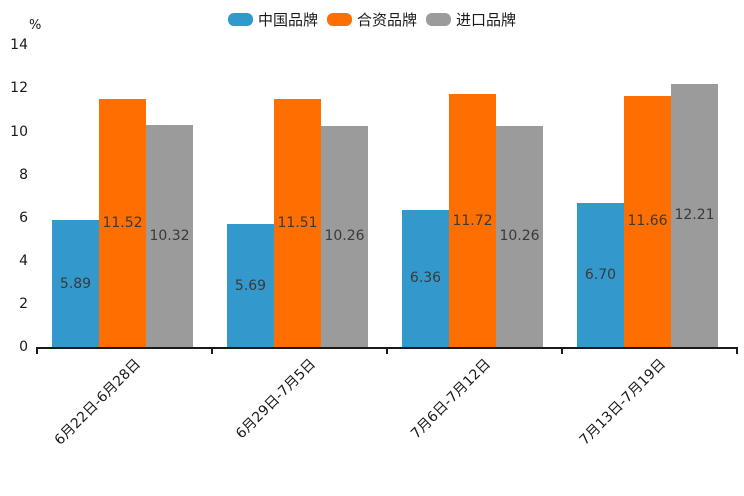 The height and width of the screenshot is (496, 744). What do you see at coordinates (23, 174) in the screenshot?
I see `y-axis-tick-label: 8` at bounding box center [23, 174].